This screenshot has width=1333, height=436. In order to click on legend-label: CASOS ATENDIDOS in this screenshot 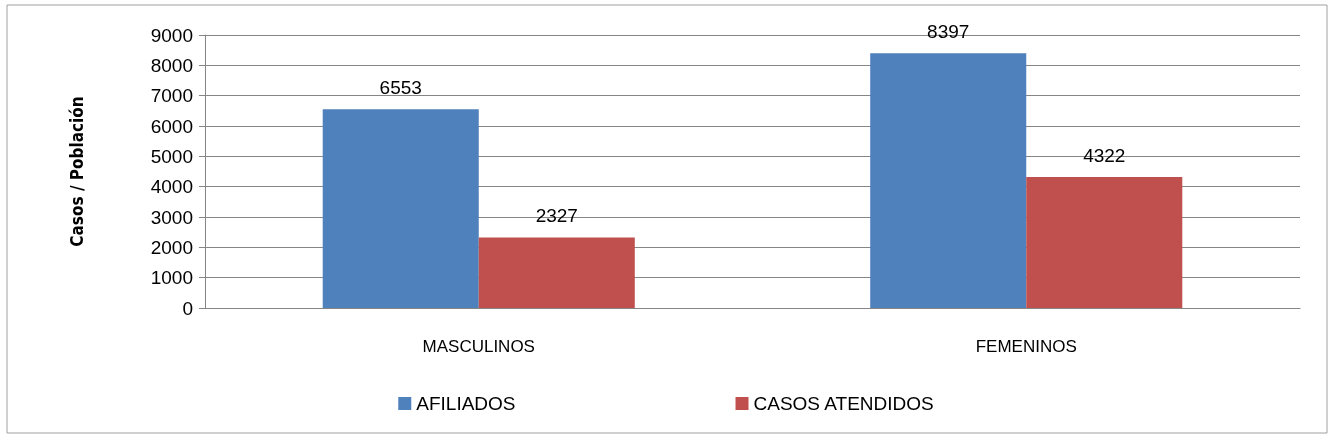, I will do `click(843, 403)`.